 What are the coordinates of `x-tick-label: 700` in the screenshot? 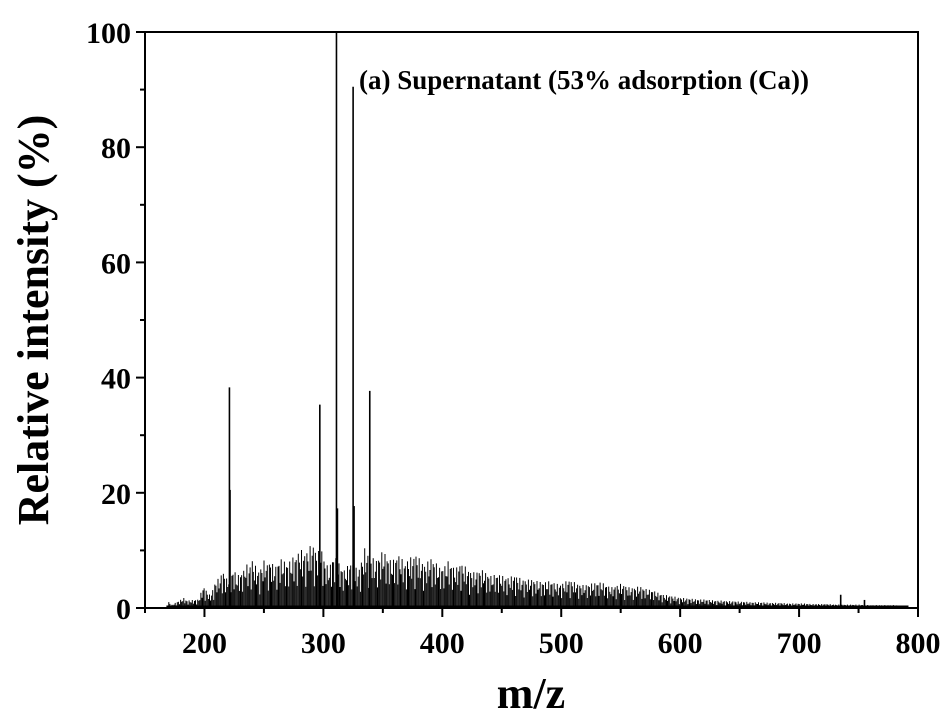 It's located at (799, 643).